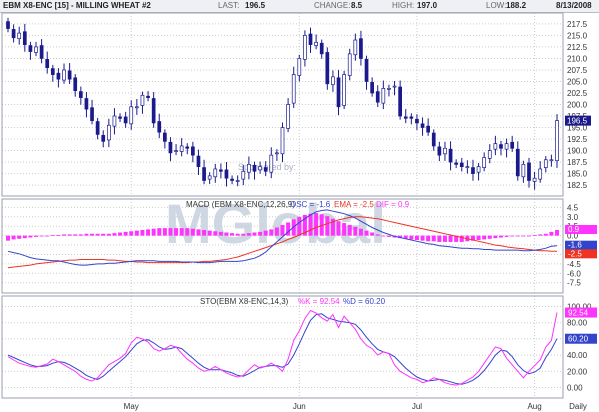  Describe the element at coordinates (244, 301) in the screenshot. I see `stoch-indicator-label: STO(EBM X8-ENC,14,3)` at that location.